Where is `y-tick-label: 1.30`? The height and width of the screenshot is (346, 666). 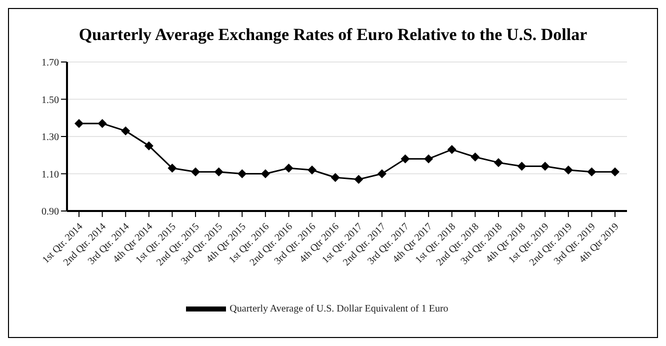 y-tick-label: 1.30 is located at coordinates (50, 138).